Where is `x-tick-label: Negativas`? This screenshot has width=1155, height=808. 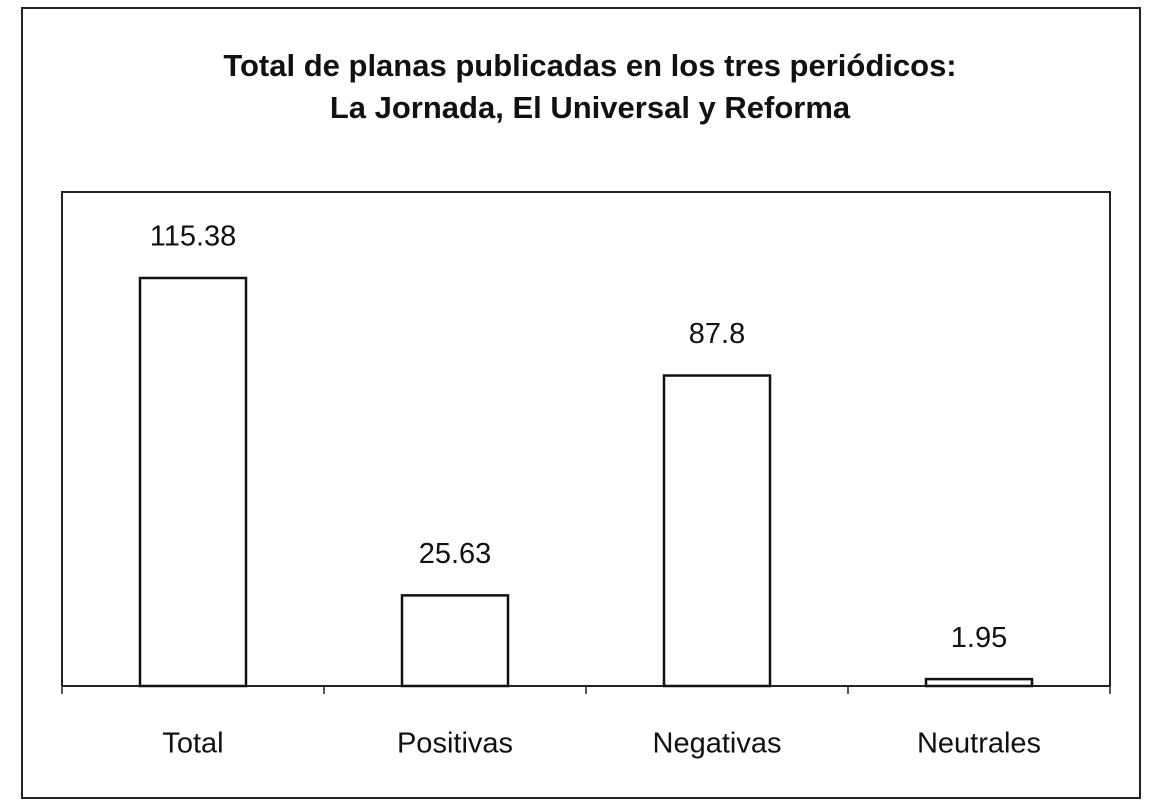 x-tick-label: Negativas is located at coordinates (717, 744).